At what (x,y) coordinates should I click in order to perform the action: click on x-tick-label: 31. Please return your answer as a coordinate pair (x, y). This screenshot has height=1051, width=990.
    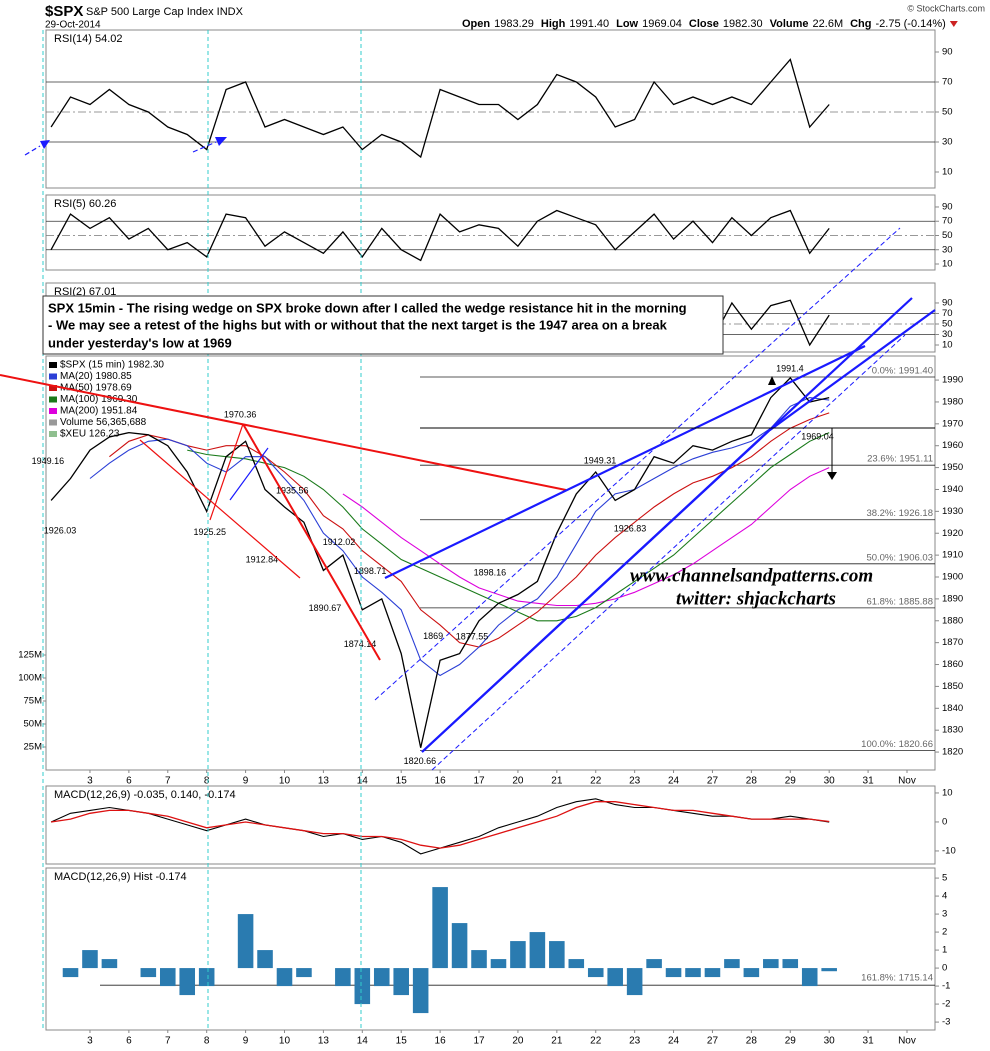
    Looking at the image, I should click on (869, 781).